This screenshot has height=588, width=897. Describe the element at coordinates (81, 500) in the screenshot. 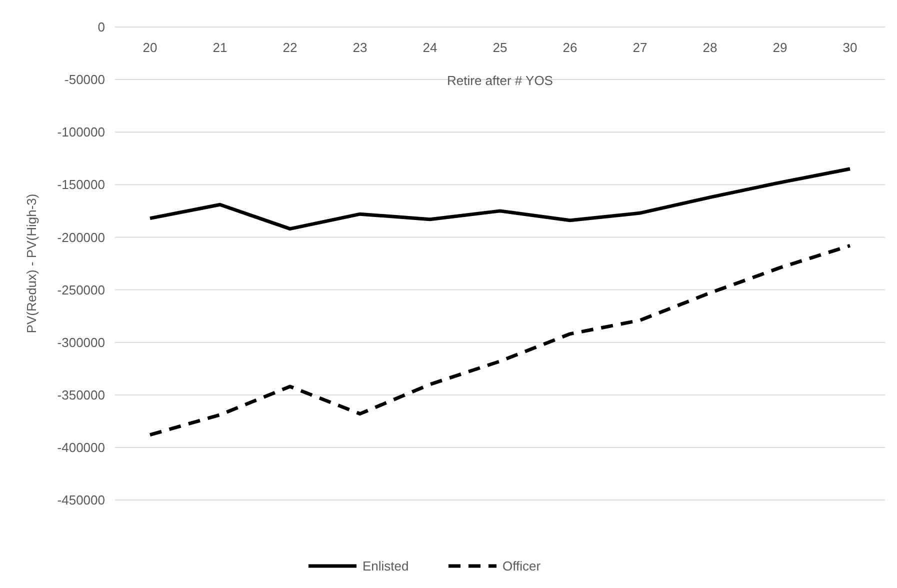

I see `y-tick-label: -450000` at that location.